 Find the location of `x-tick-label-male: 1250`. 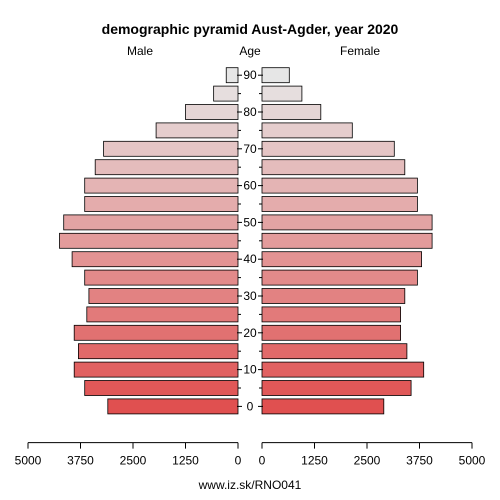

x-tick-label-male: 1250 is located at coordinates (185, 461).